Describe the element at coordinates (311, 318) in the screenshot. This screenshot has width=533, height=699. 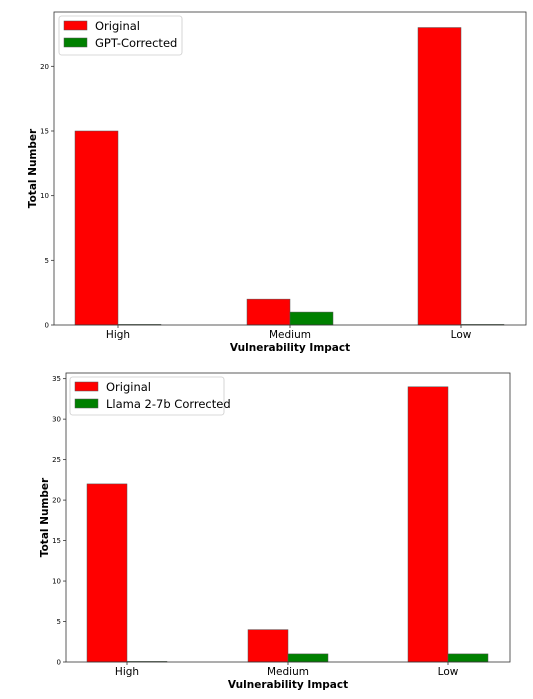
I see `bar-gpt-corrected-medium` at that location.